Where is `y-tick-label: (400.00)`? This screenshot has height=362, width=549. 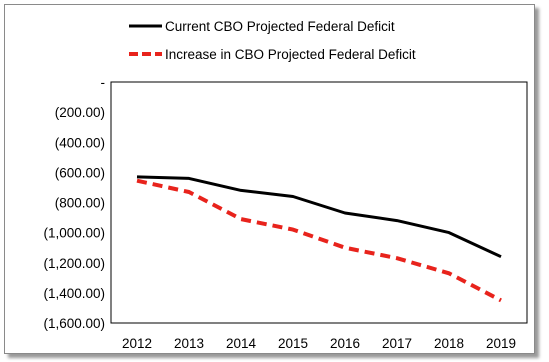 y-tick-label: (400.00) is located at coordinates (80, 142).